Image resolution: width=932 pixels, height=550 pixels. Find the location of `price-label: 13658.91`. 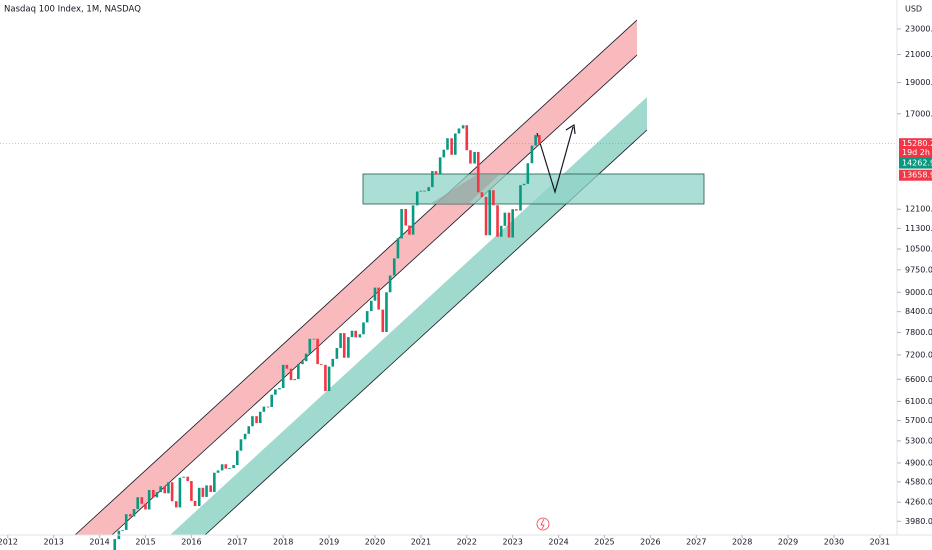

price-label: 13658.91 is located at coordinates (917, 175).